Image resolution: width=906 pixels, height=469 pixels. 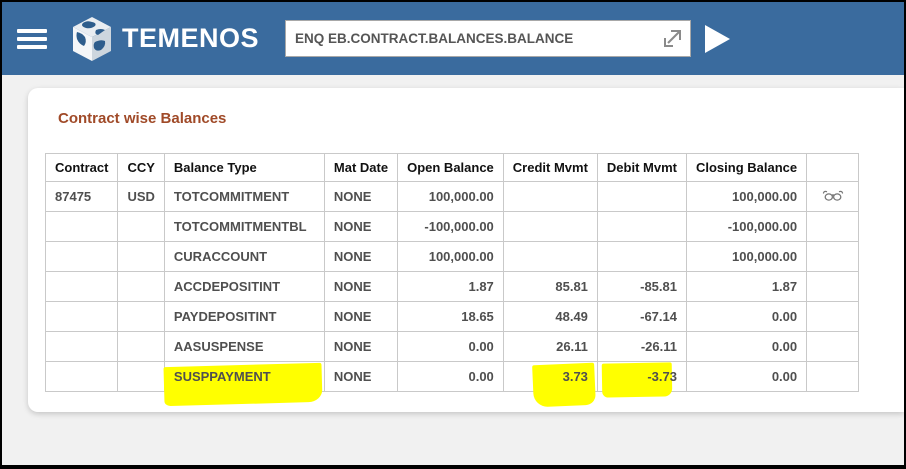 I want to click on cell-balance-type: TOTCOMMITMENT, so click(x=244, y=196).